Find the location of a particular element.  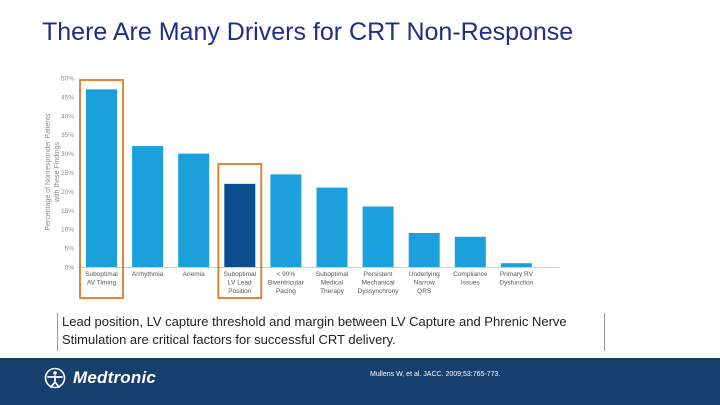

y-tick-label: 35% is located at coordinates (67, 135).